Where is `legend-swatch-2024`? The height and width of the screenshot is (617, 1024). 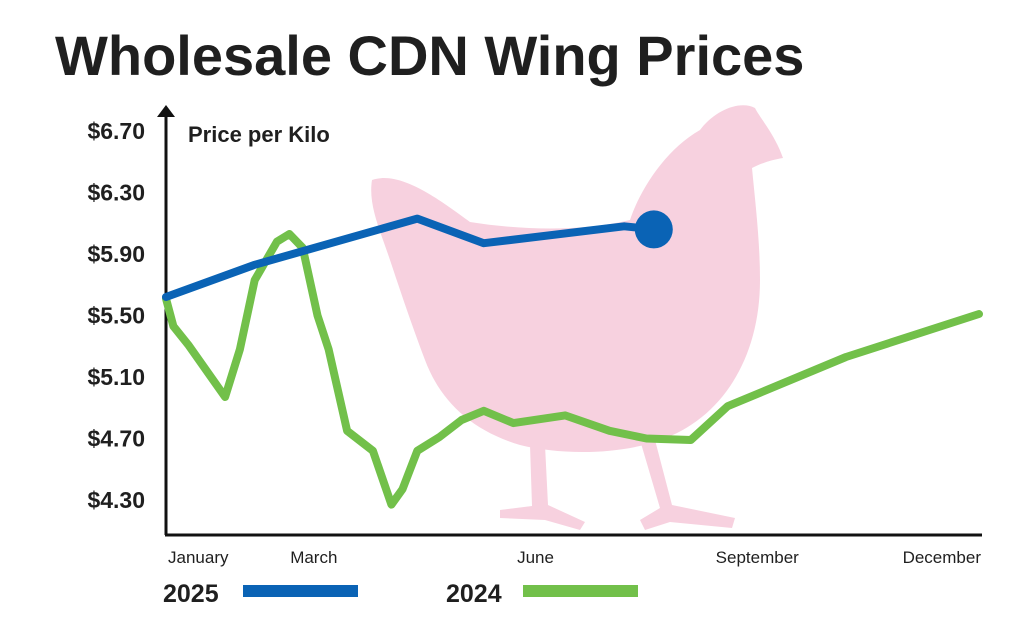
legend-swatch-2024 is located at coordinates (580, 591).